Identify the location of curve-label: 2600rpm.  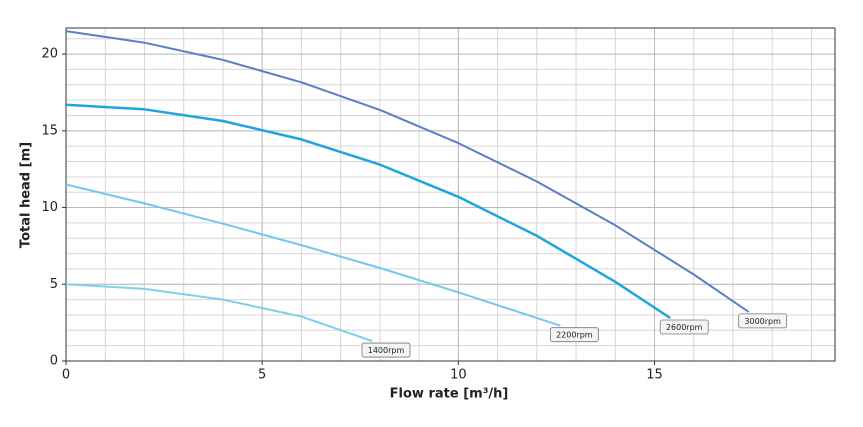
(684, 327).